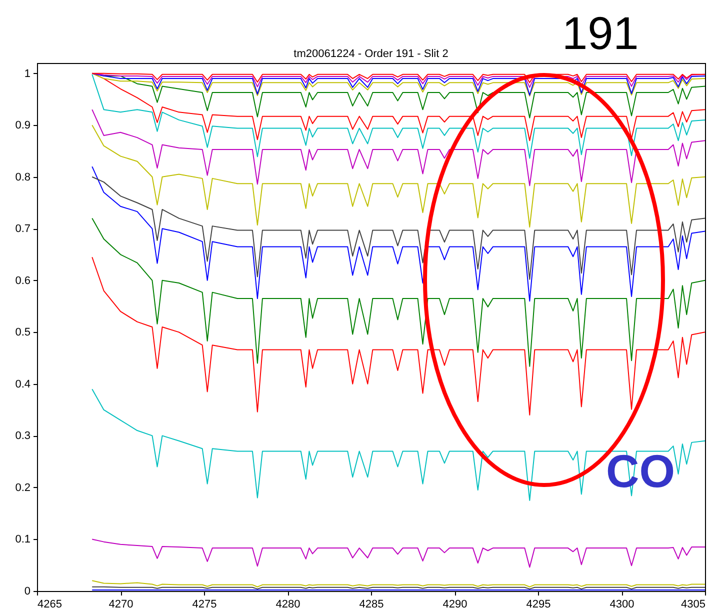 This screenshot has width=721, height=611. Describe the element at coordinates (22, 436) in the screenshot. I see `y-tick-label: 0.3` at that location.